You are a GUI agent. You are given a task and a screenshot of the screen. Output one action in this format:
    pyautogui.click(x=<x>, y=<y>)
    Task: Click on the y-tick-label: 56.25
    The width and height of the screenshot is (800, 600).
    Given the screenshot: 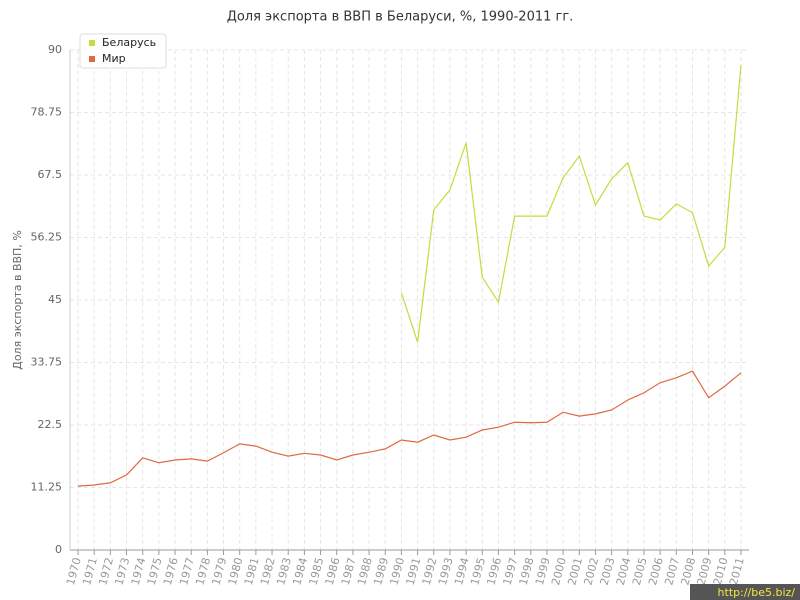 What is the action you would take?
    pyautogui.click(x=47, y=237)
    